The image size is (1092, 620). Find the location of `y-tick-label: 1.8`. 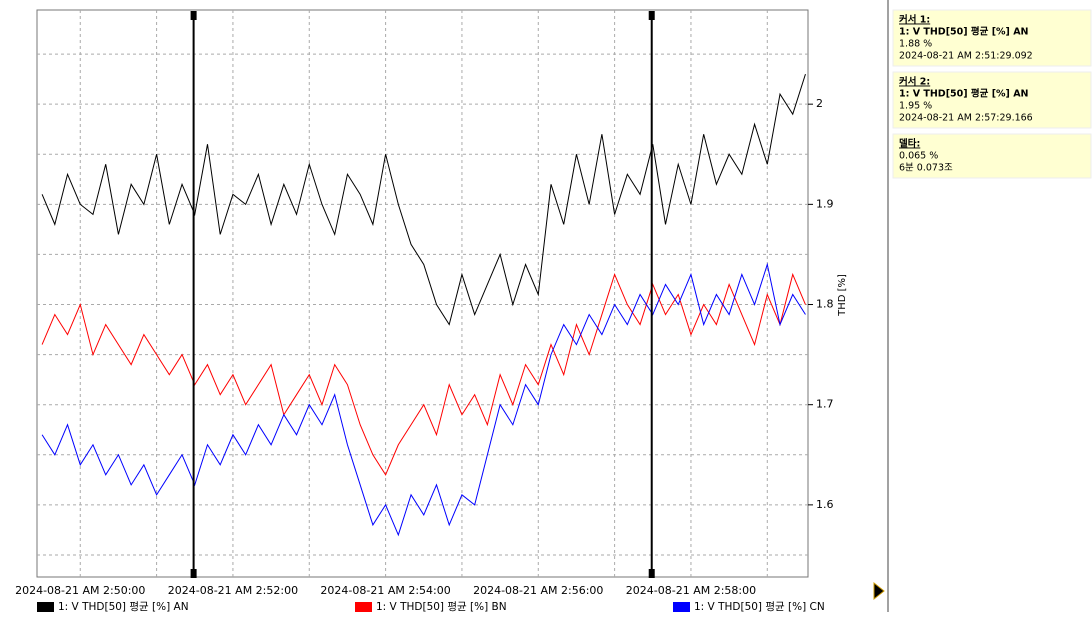

y-tick-label: 1.8 is located at coordinates (825, 304).